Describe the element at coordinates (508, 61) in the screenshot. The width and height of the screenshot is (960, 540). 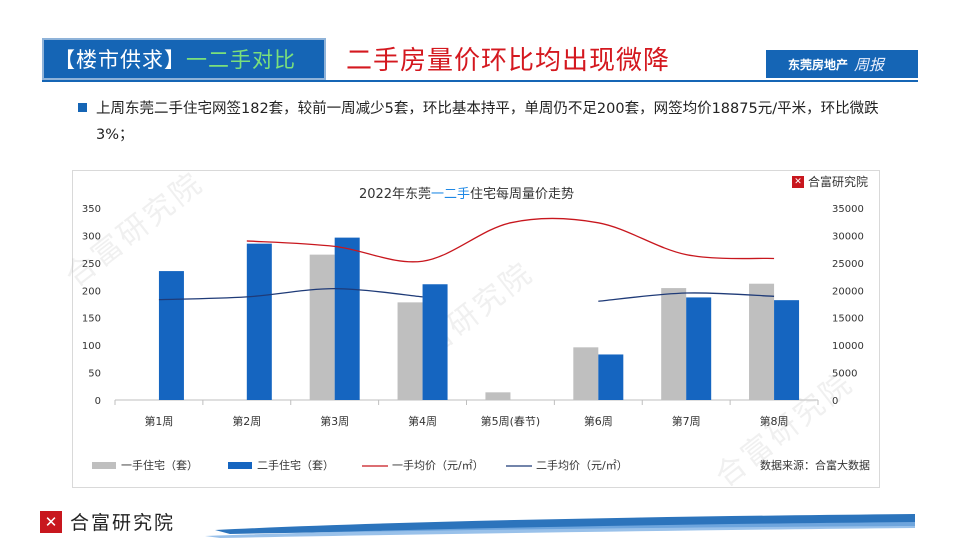
I see `page-headline: 二手房量价环比均出现微降` at that location.